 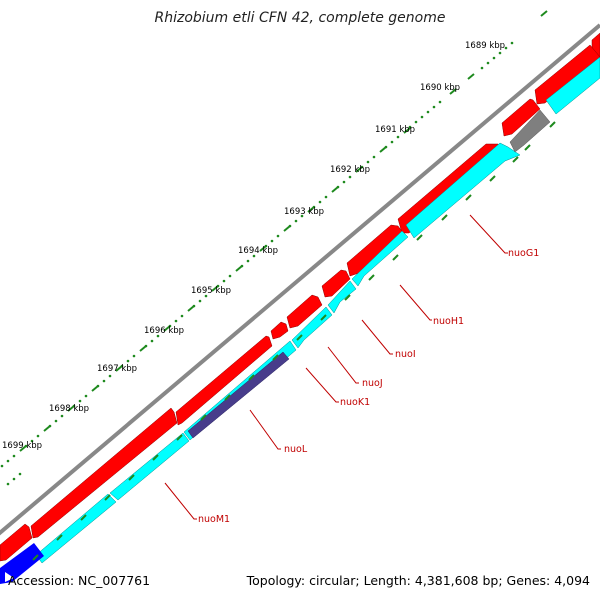 What do you see at coordinates (355, 402) in the screenshot?
I see `gene-label-nuoK1: nuoK1` at bounding box center [355, 402].